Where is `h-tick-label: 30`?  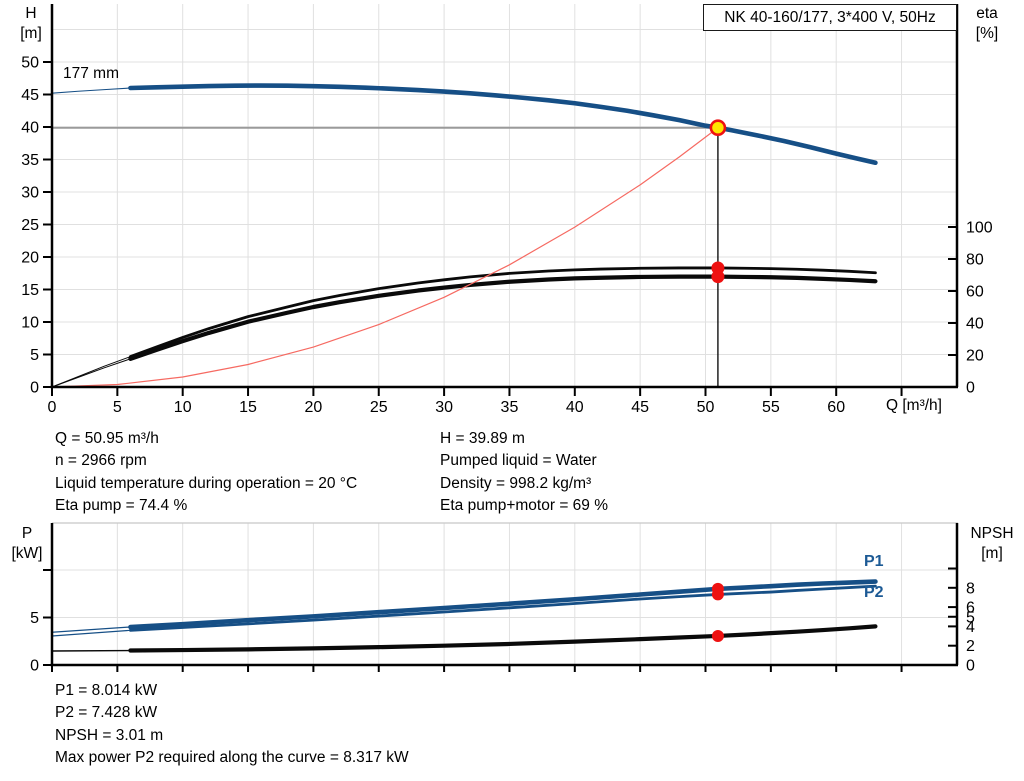
h-tick-label: 30 is located at coordinates (30, 193).